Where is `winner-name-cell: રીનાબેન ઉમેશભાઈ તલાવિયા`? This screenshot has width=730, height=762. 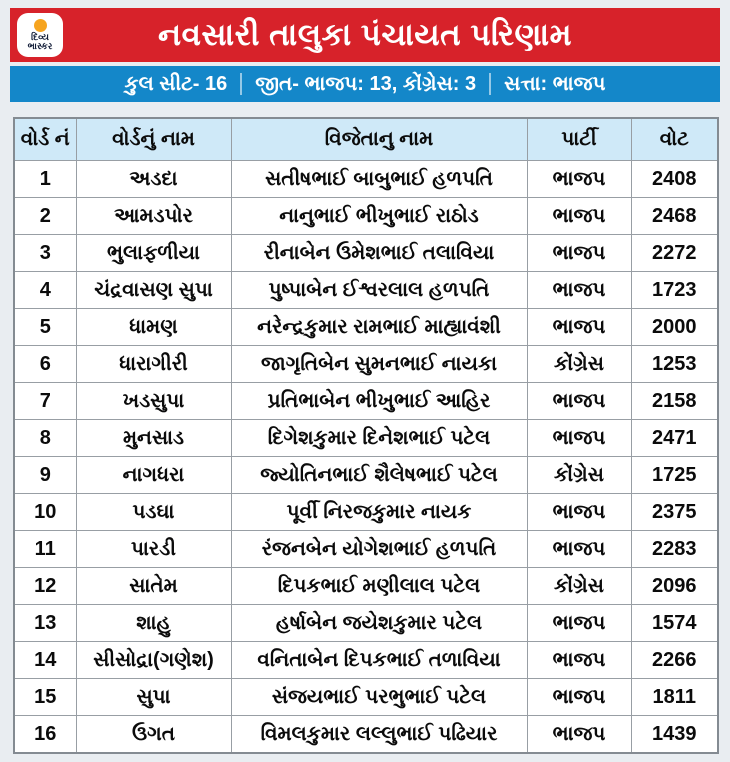
winner-name-cell: રીનાબેન ઉમેશભાઈ તલાવિયા is located at coordinates (379, 253).